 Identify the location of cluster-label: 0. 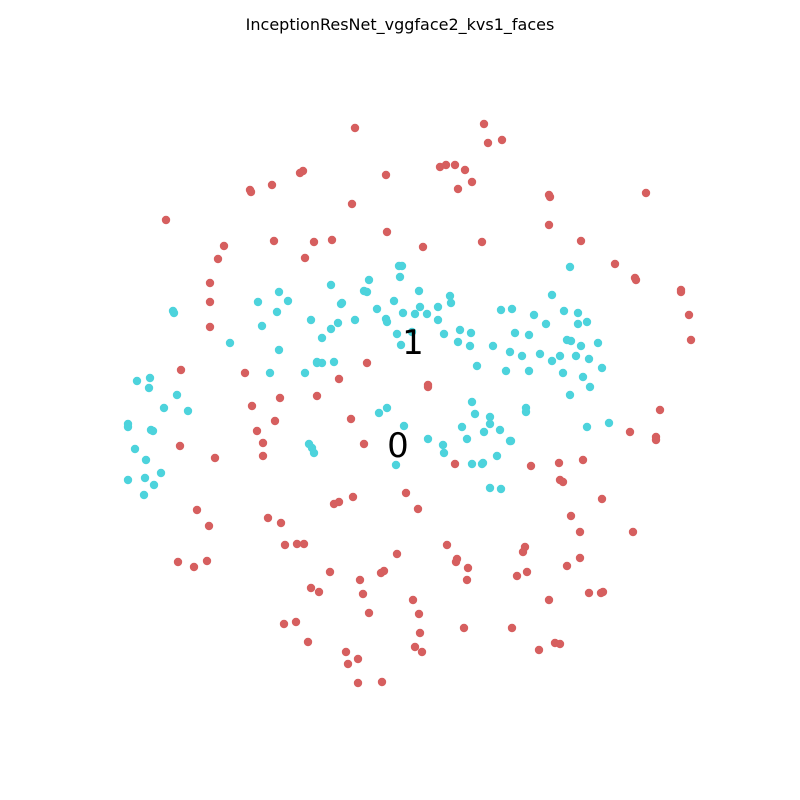
(398, 446).